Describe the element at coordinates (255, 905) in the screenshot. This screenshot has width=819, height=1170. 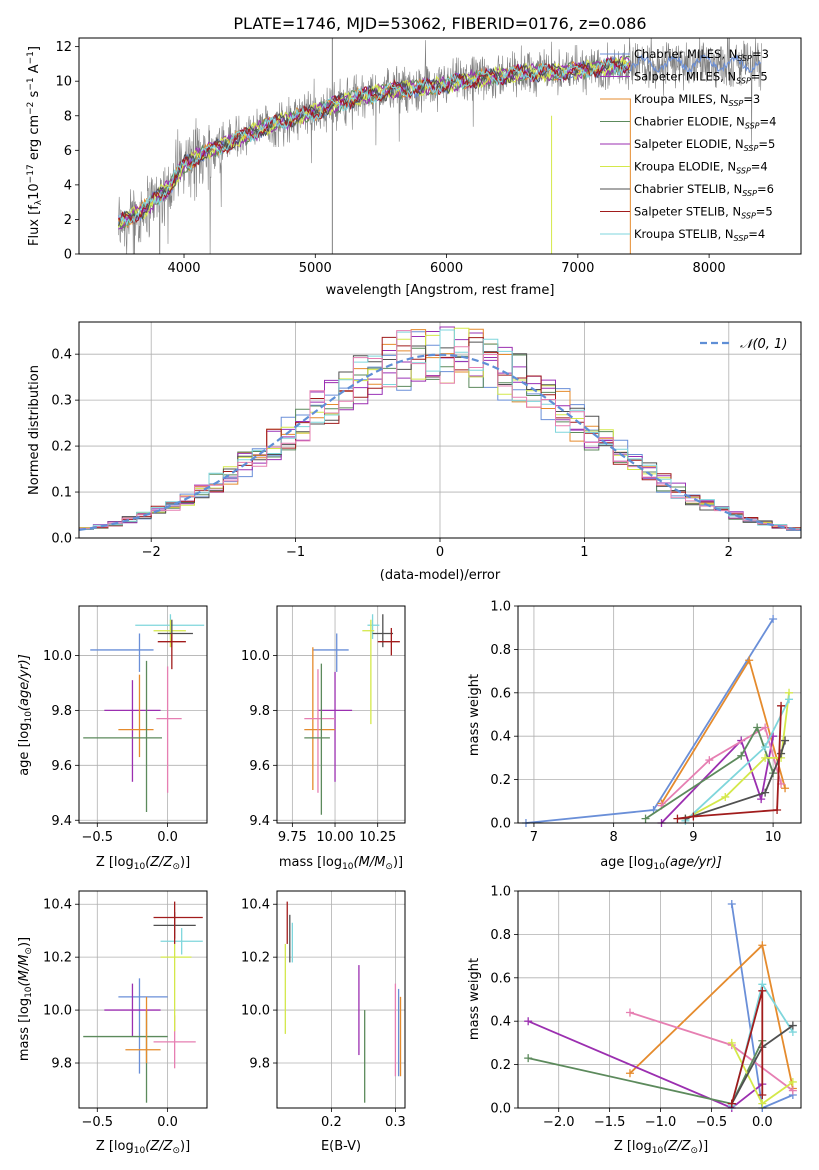
I see `me-ytick-label: 10.4` at that location.